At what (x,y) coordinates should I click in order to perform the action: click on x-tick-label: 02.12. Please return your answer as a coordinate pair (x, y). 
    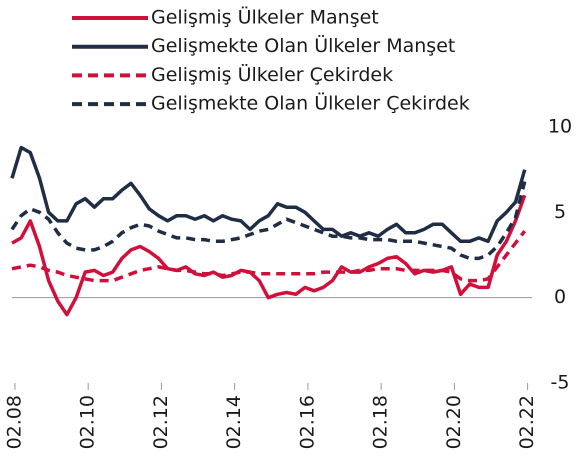
    Looking at the image, I should click on (161, 422).